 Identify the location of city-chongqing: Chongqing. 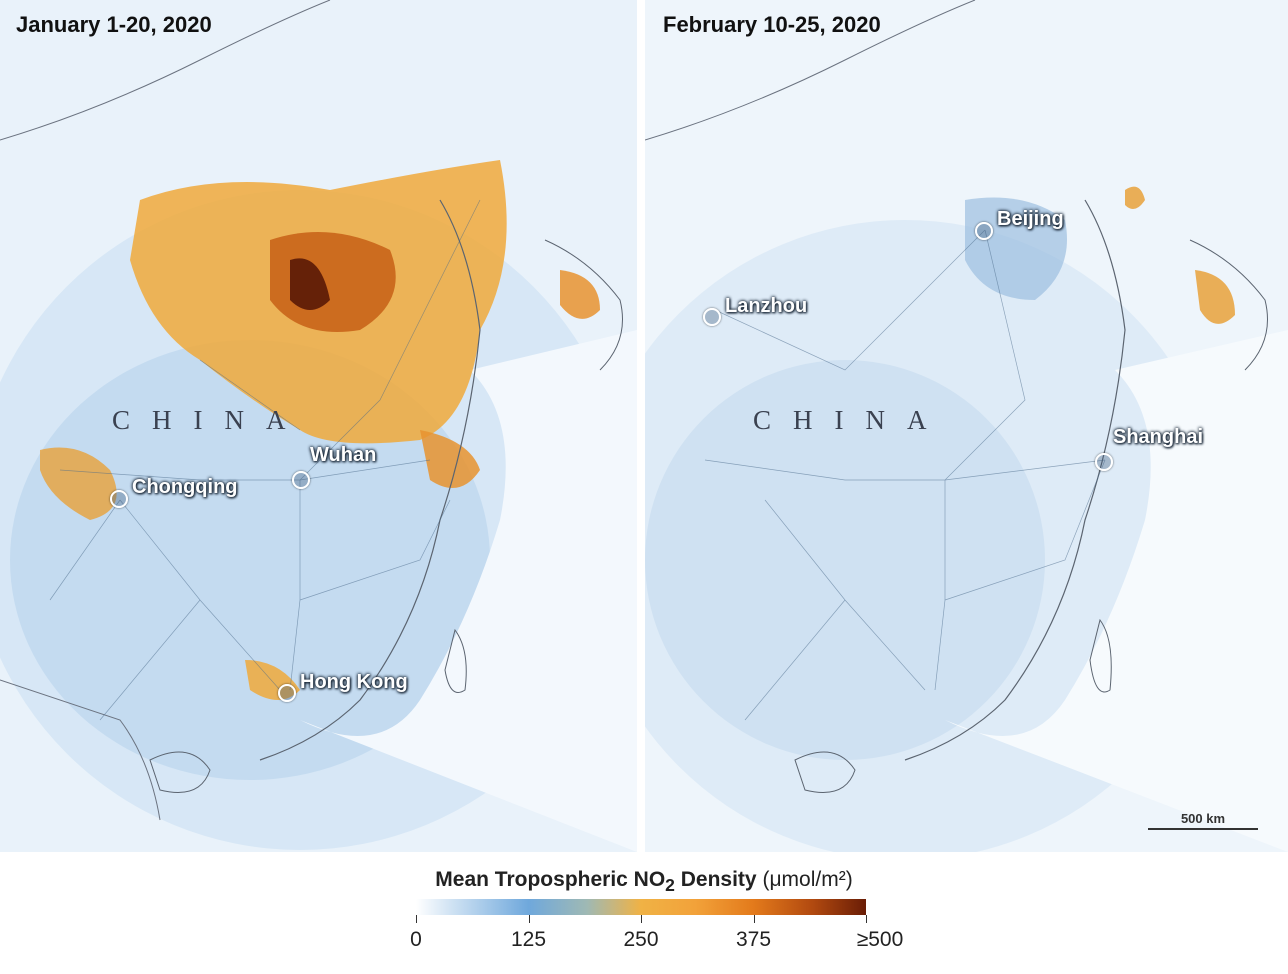
(174, 487).